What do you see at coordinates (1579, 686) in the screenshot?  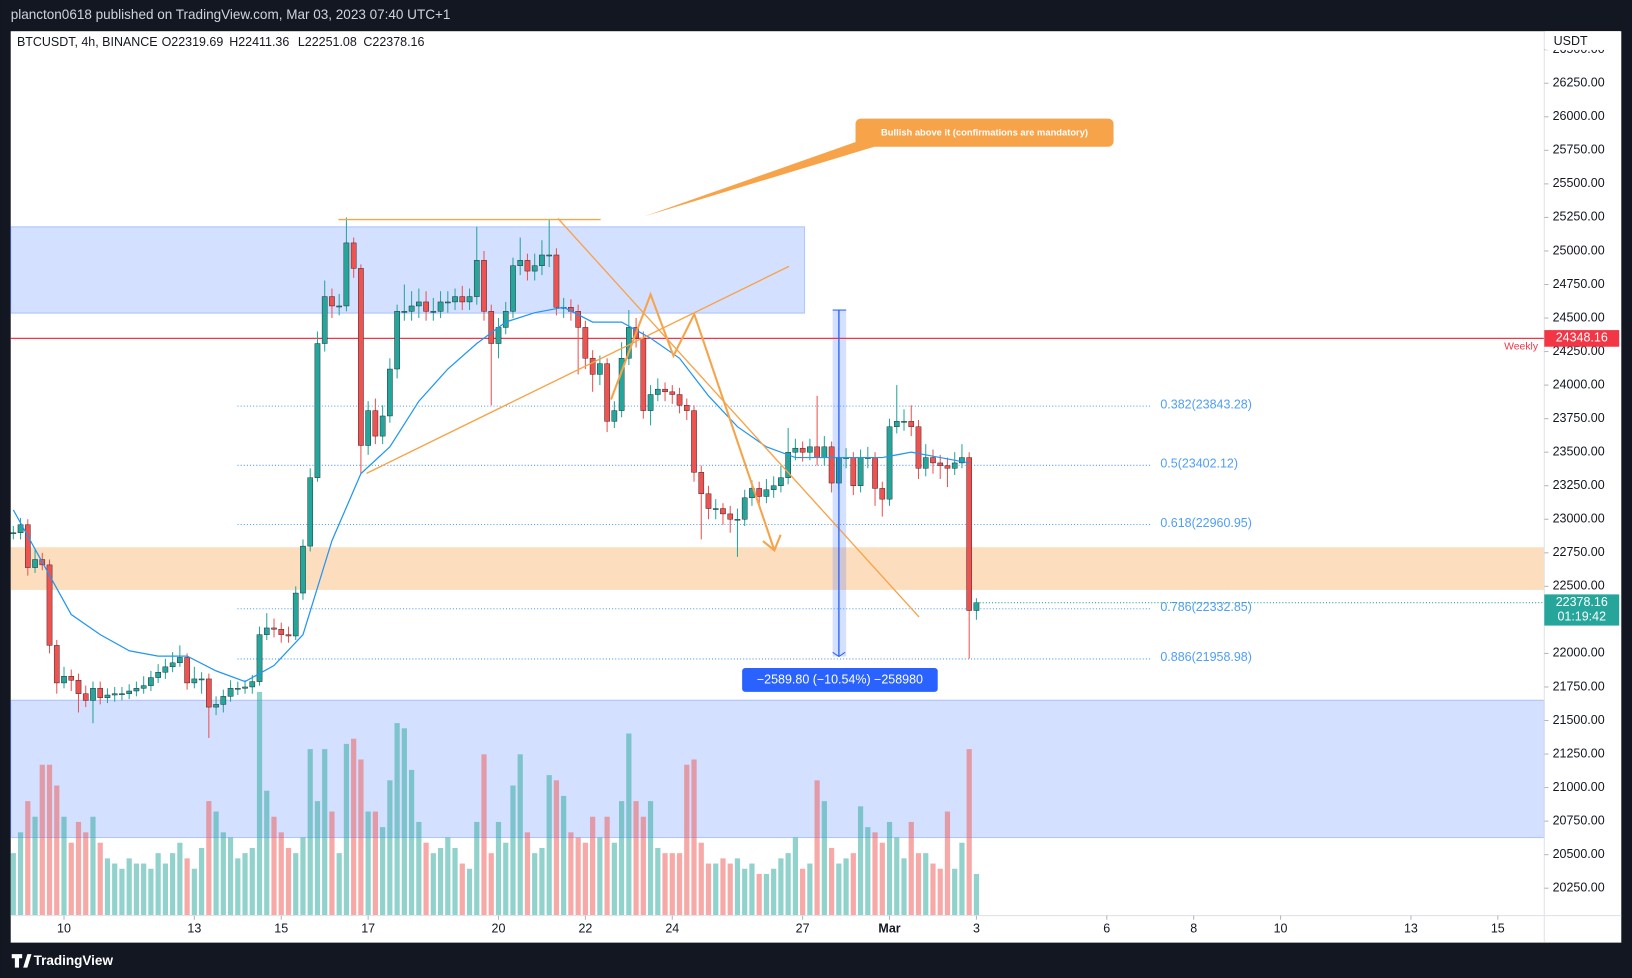 I see `y-tick-label: 21750.00` at bounding box center [1579, 686].